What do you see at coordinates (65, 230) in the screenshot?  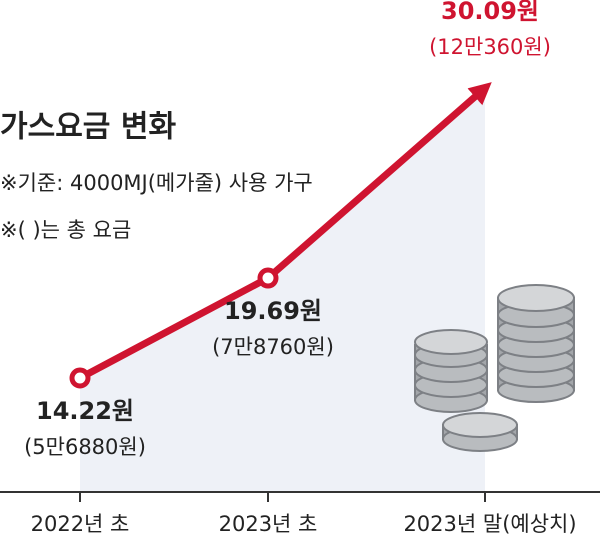 I see `note: ※( )는 총 요금` at bounding box center [65, 230].